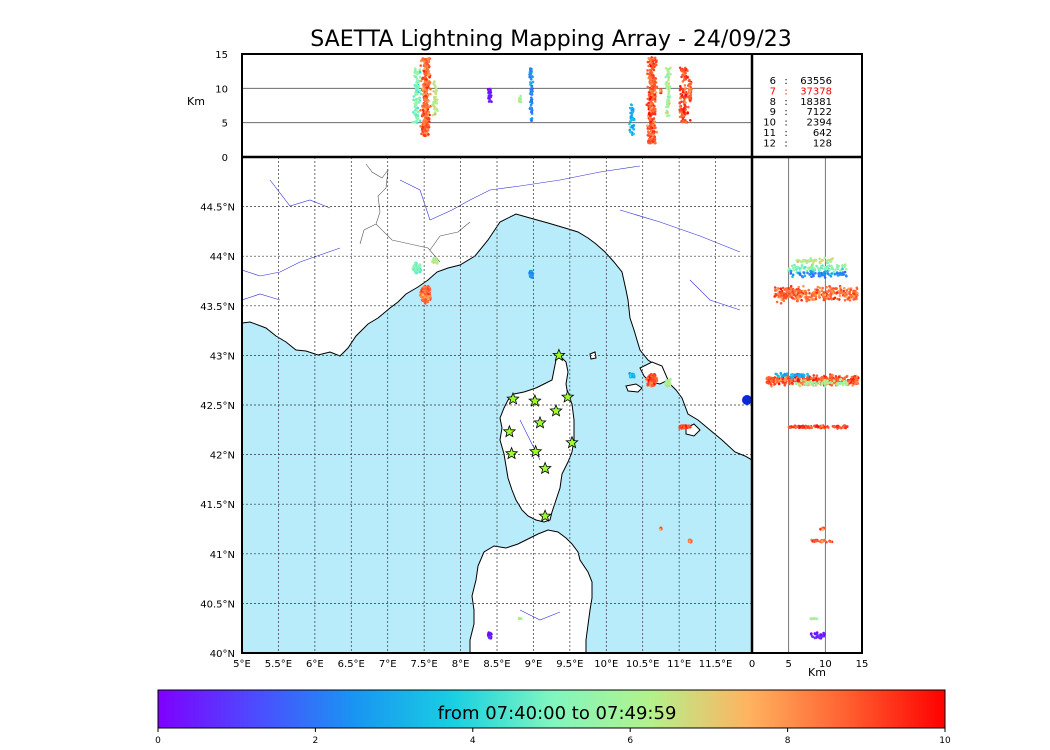 Image resolution: width=1050 pixels, height=750 pixels. I want to click on island-capraia, so click(593, 355).